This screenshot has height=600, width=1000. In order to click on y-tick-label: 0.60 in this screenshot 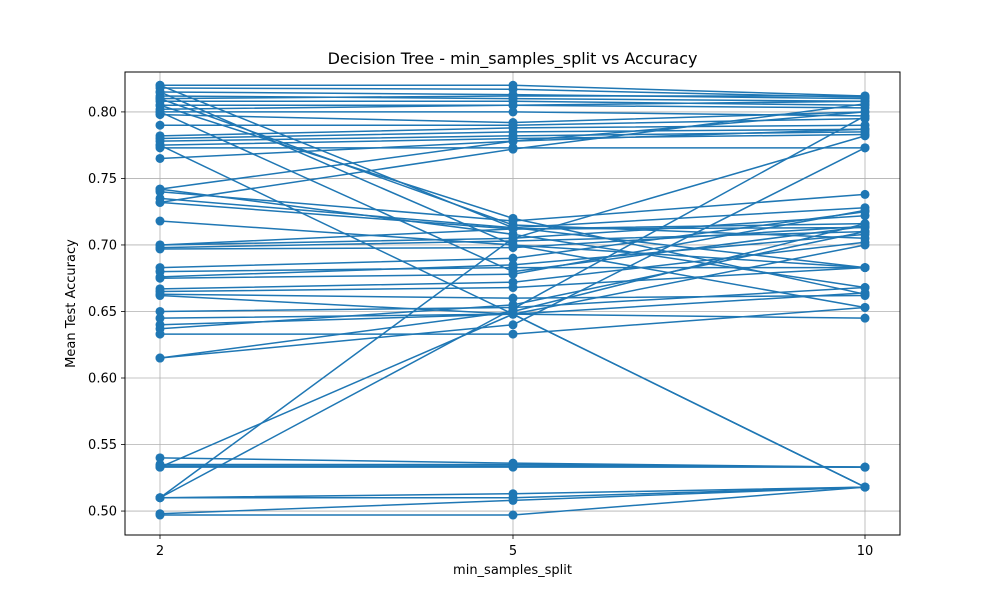, I will do `click(102, 379)`.